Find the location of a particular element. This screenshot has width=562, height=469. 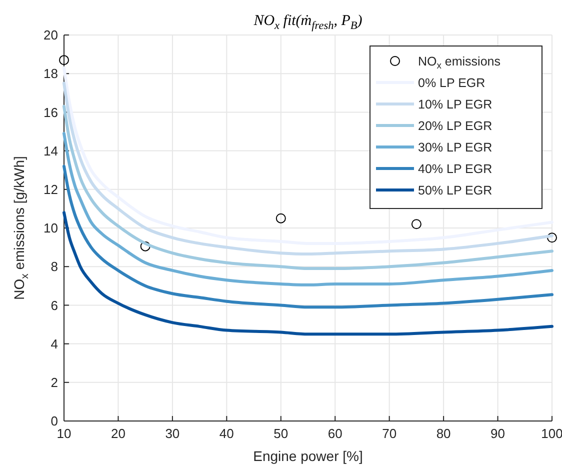

legend-label: 50% LP EGR is located at coordinates (455, 190).